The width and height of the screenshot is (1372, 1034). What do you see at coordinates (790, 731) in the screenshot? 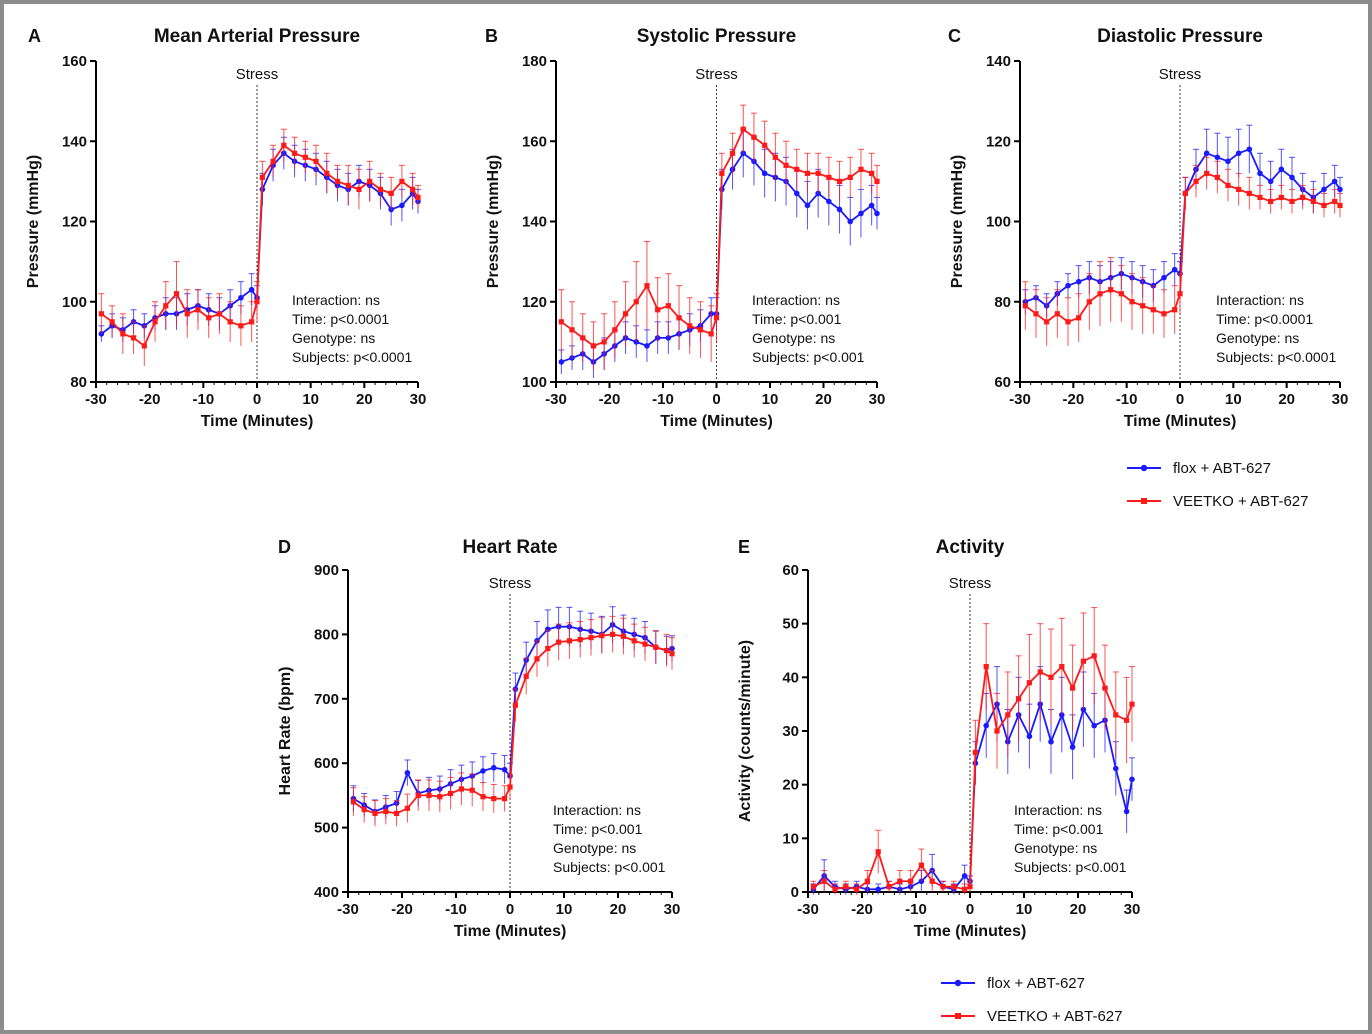
I see `y-tick-label: 30` at bounding box center [790, 731].